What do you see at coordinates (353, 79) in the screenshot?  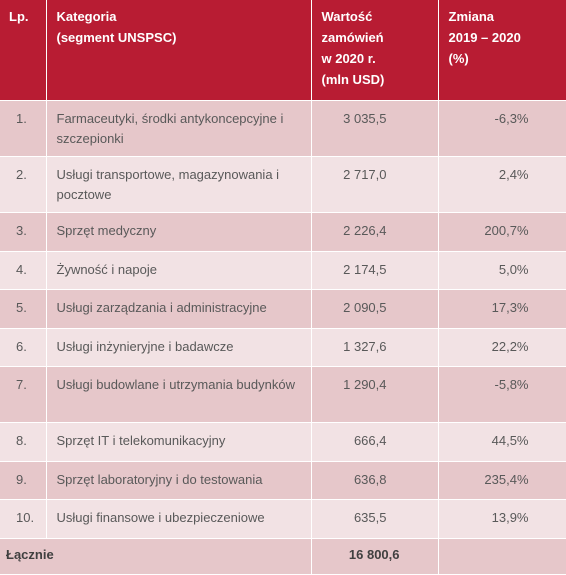 I see `header-value-line4: (mln USD)` at bounding box center [353, 79].